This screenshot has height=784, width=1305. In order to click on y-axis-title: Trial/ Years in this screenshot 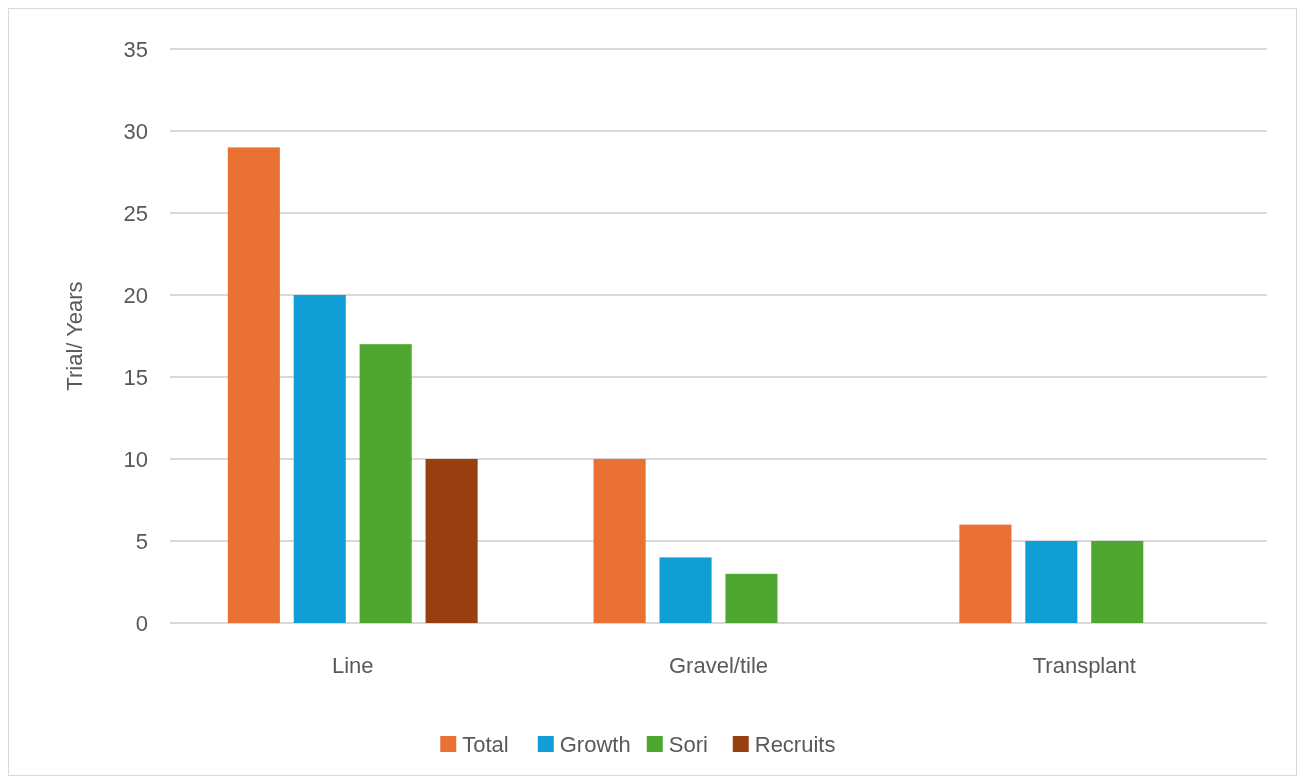, I will do `click(74, 336)`.